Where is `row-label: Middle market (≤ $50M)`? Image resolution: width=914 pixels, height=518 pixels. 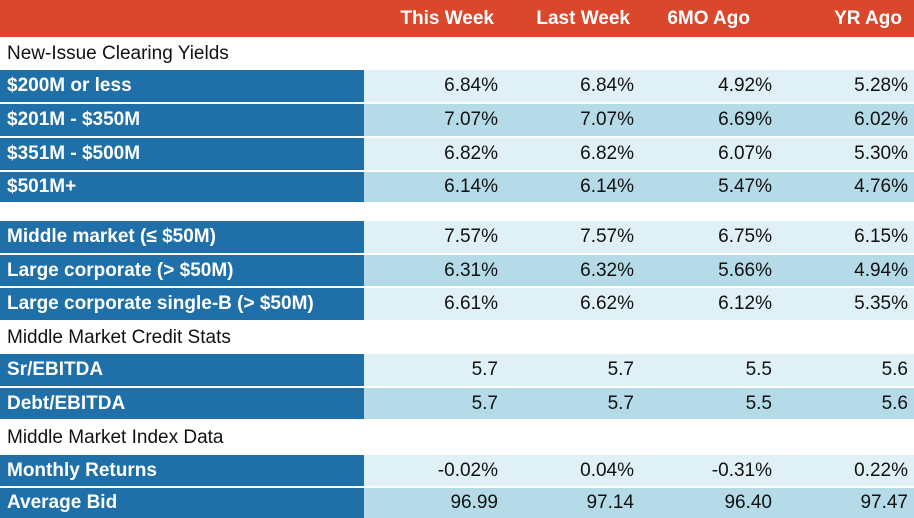 row-label: Middle market (≤ $50M) is located at coordinates (182, 238).